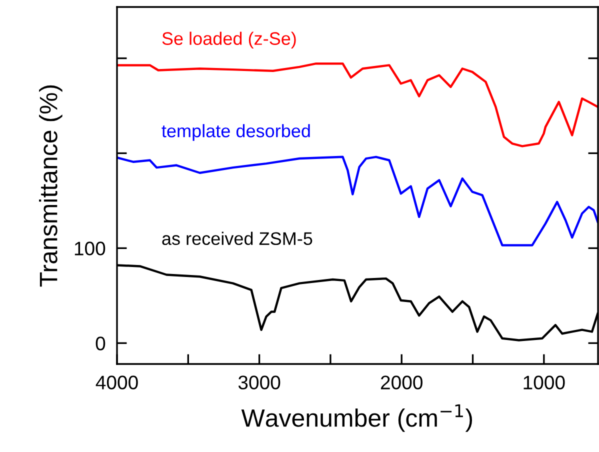  Describe the element at coordinates (356, 418) in the screenshot. I see `x-axis-title: Wavenumber (cm$^{−1}$)` at that location.